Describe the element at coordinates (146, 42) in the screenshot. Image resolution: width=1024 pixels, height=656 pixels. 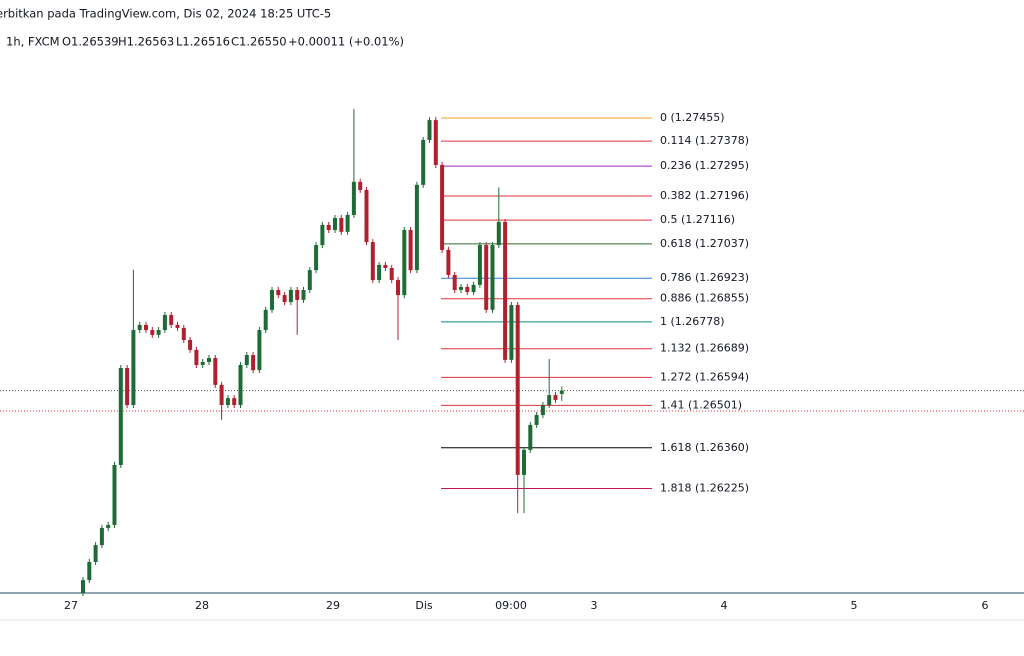
I see `ohlc-high: H1.26563` at that location.